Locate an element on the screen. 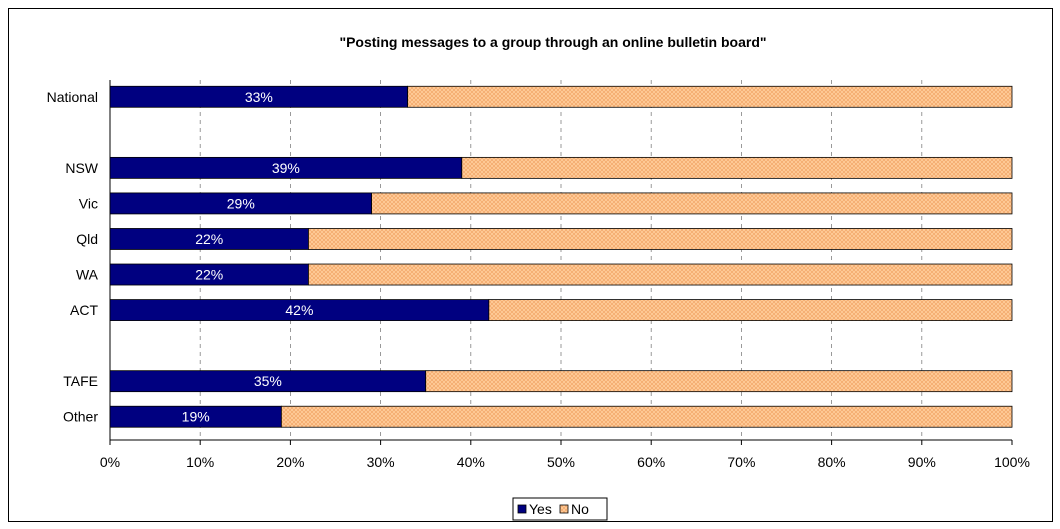 Image resolution: width=1060 pixels, height=529 pixels. category-labels: National NSW Vic Qld WA ACT TAFE Other is located at coordinates (73, 257).